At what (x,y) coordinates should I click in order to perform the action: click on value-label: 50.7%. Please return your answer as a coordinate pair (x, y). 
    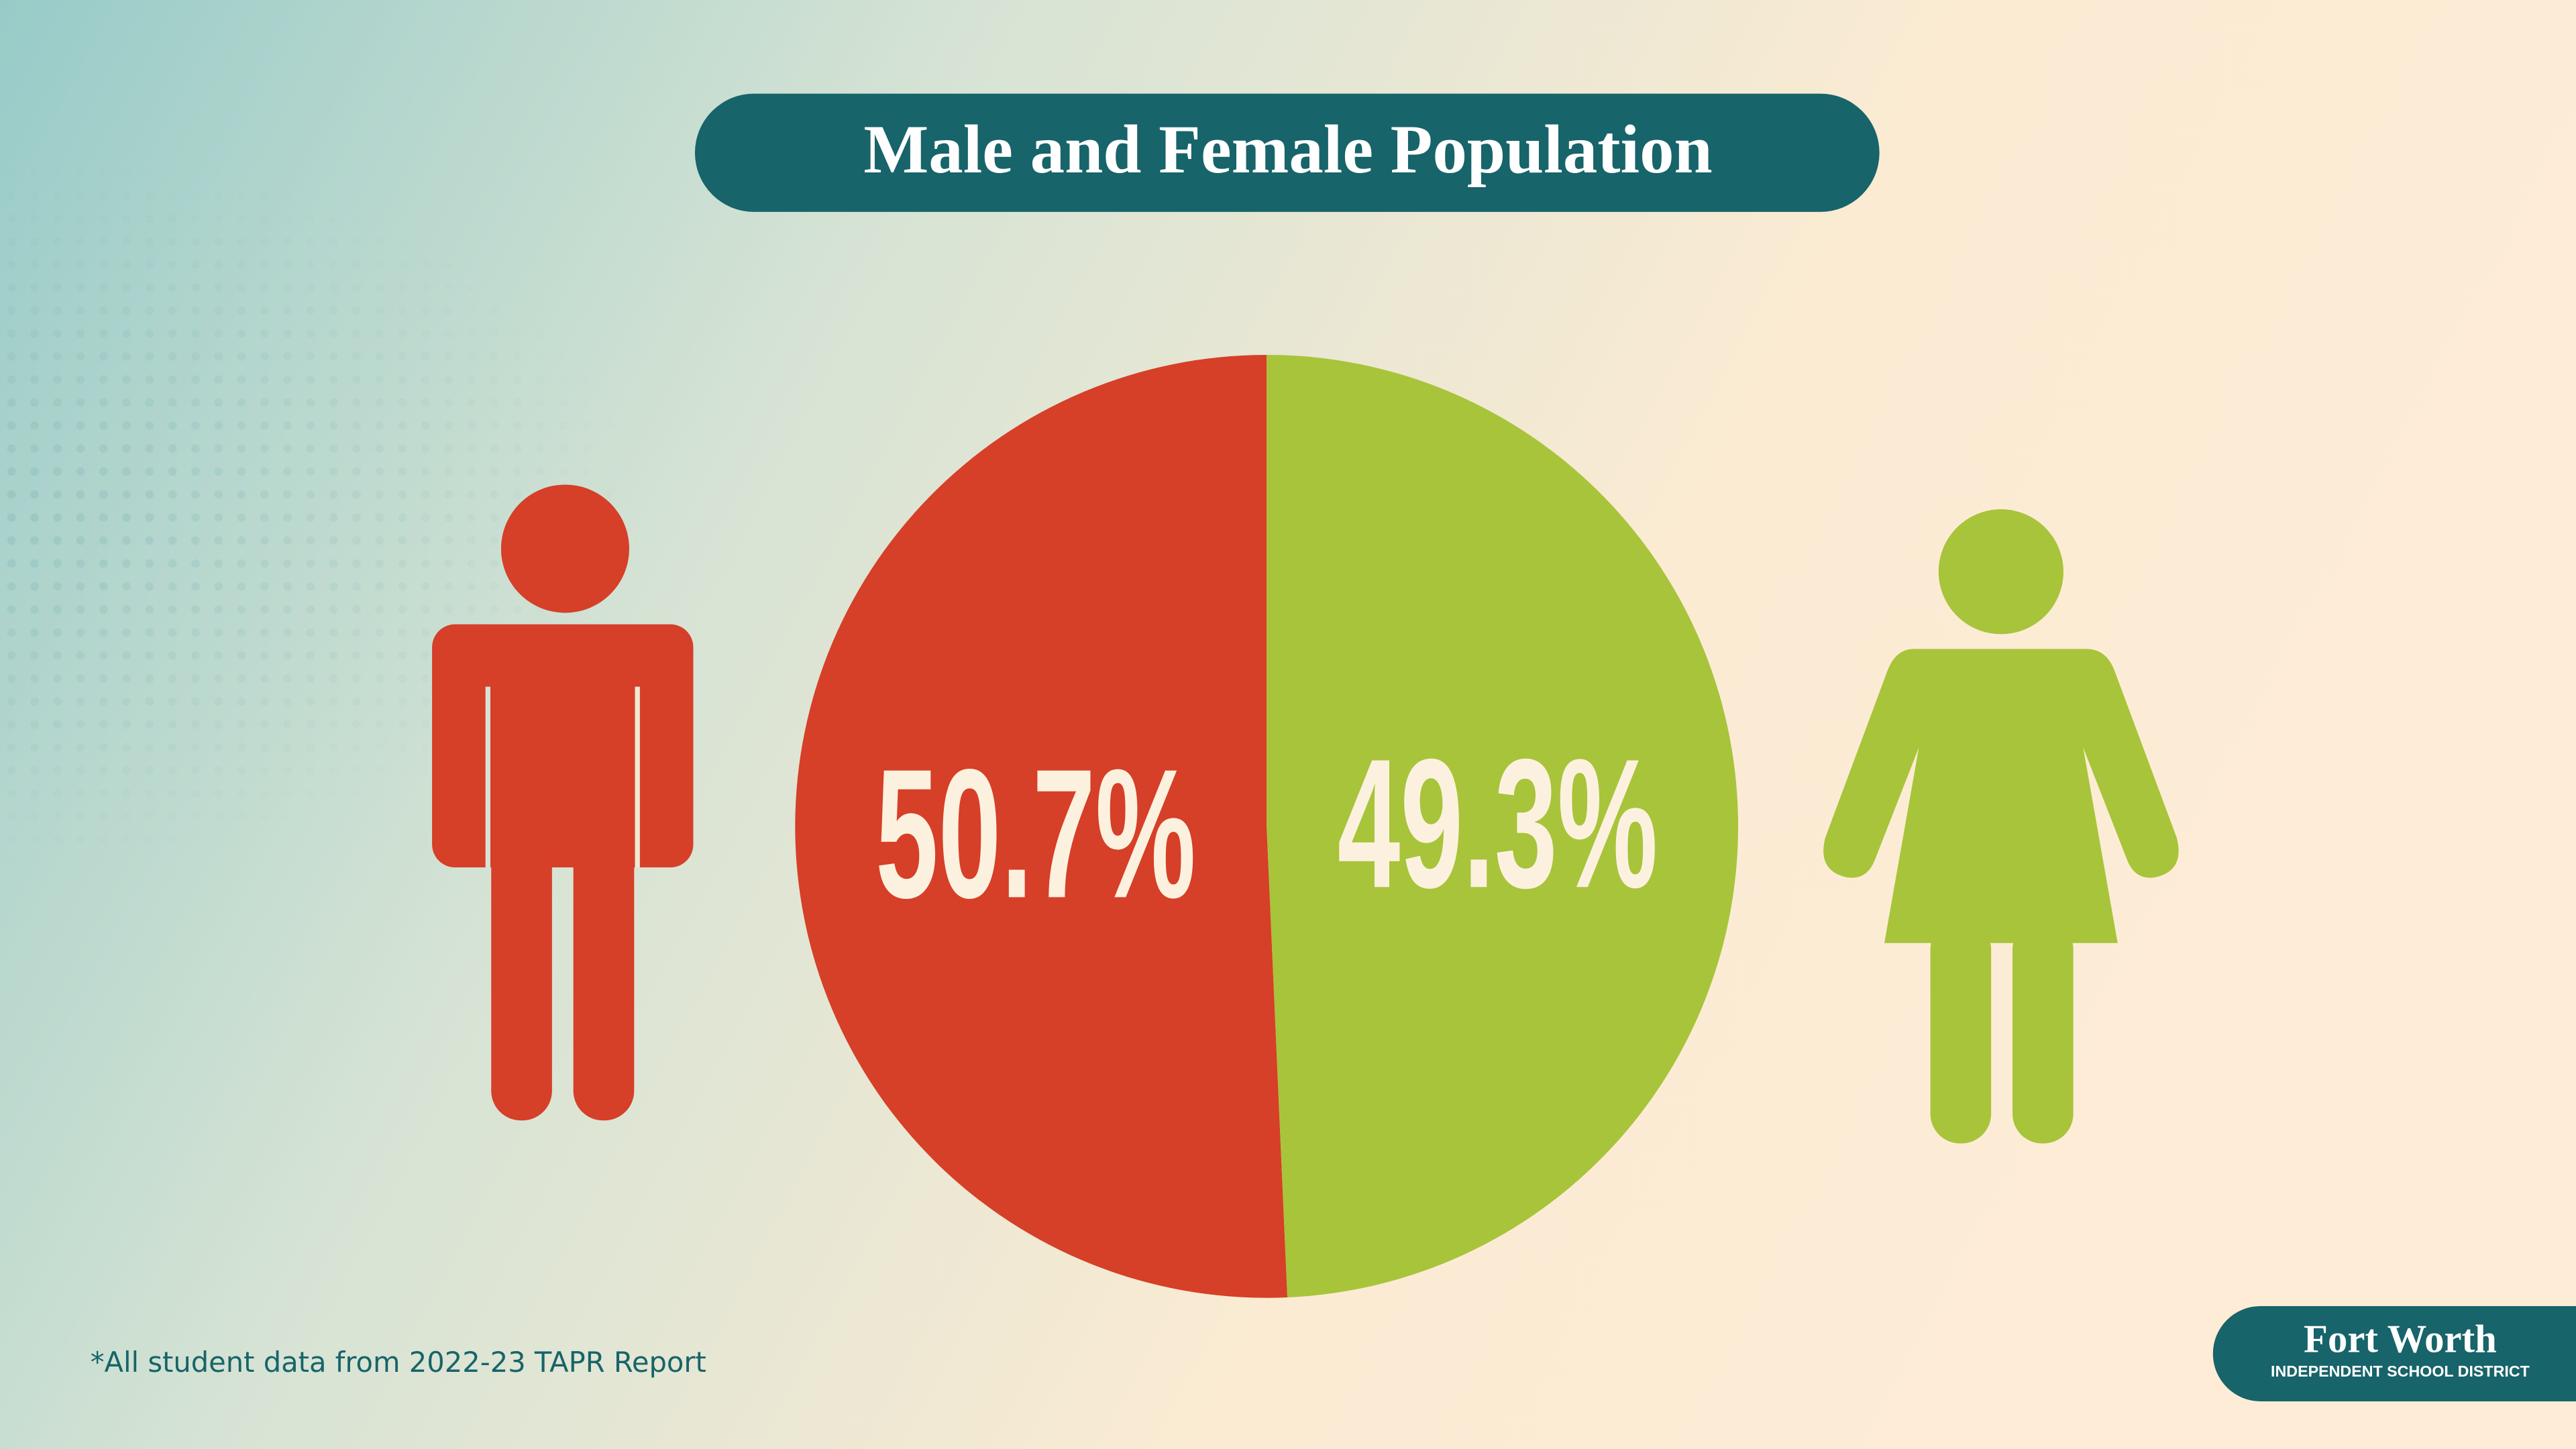
    Looking at the image, I should click on (1035, 833).